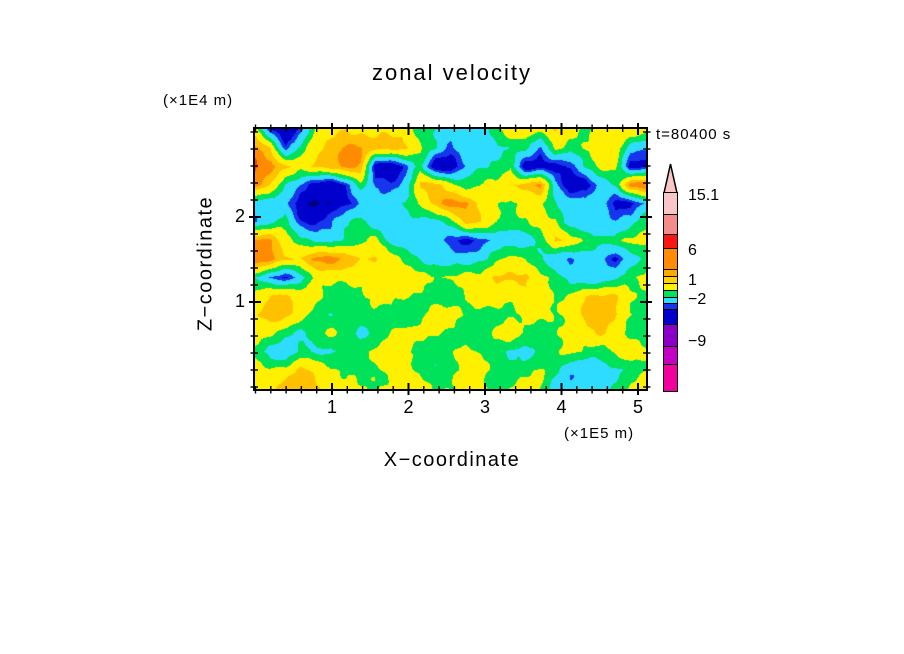 Image resolution: width=904 pixels, height=654 pixels. What do you see at coordinates (692, 250) in the screenshot?
I see `colorbar-tick-label: 6` at bounding box center [692, 250].